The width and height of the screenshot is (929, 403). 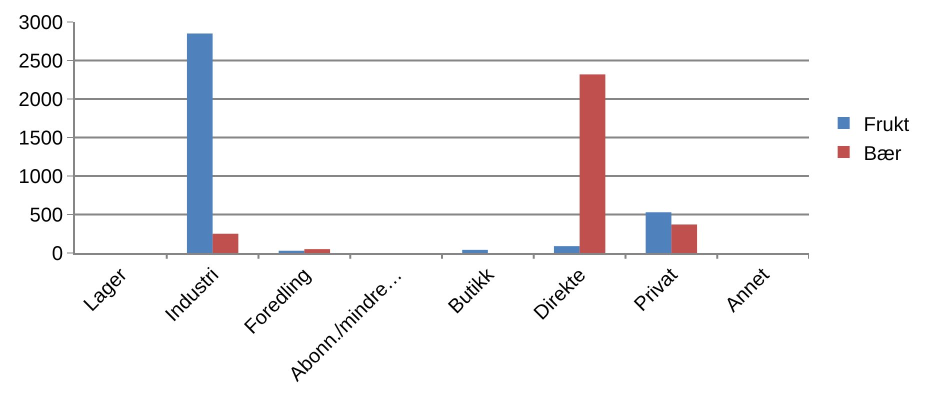 What do you see at coordinates (46, 215) in the screenshot?
I see `y-tick-label: 500` at bounding box center [46, 215].